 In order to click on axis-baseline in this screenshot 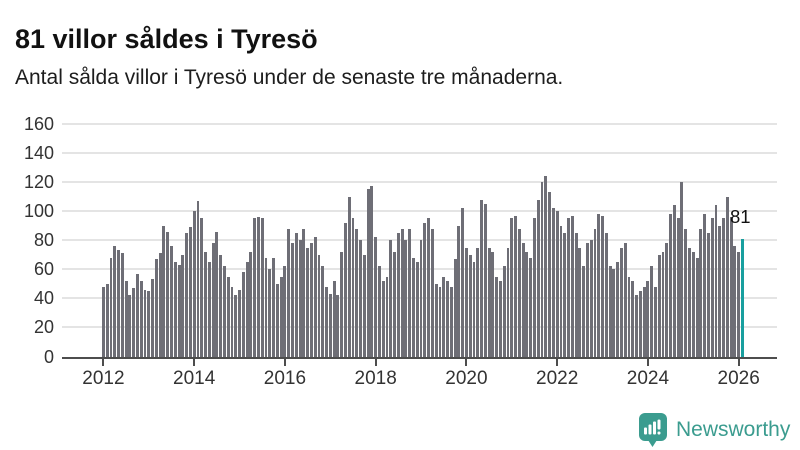, I will do `click(419, 357)`.